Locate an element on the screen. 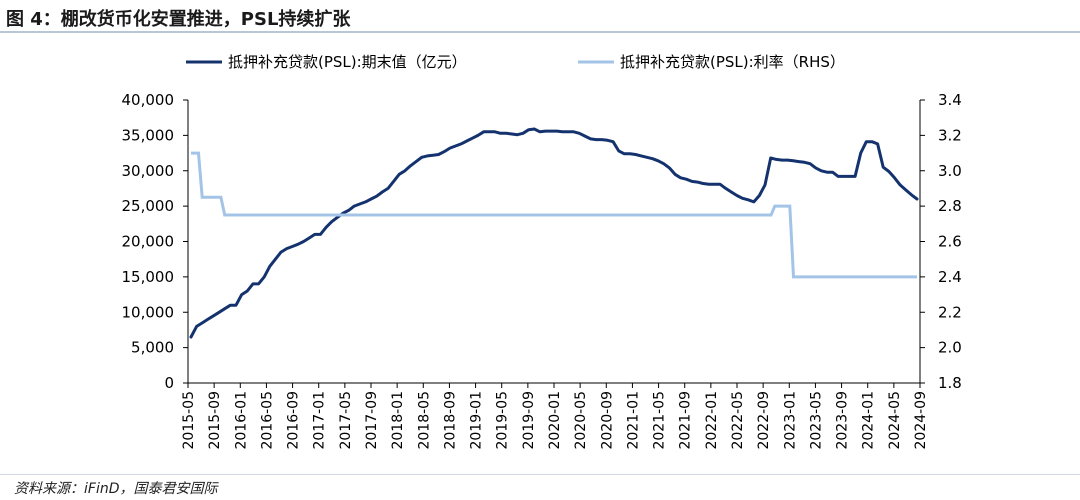 The width and height of the screenshot is (1080, 500). left-tick-label: 35,000 is located at coordinates (148, 135).